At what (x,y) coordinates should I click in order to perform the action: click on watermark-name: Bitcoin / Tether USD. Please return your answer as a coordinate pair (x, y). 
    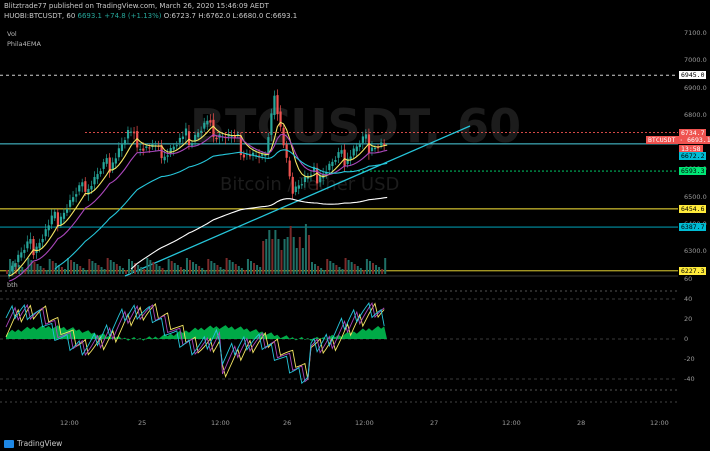
    Looking at the image, I should click on (309, 184).